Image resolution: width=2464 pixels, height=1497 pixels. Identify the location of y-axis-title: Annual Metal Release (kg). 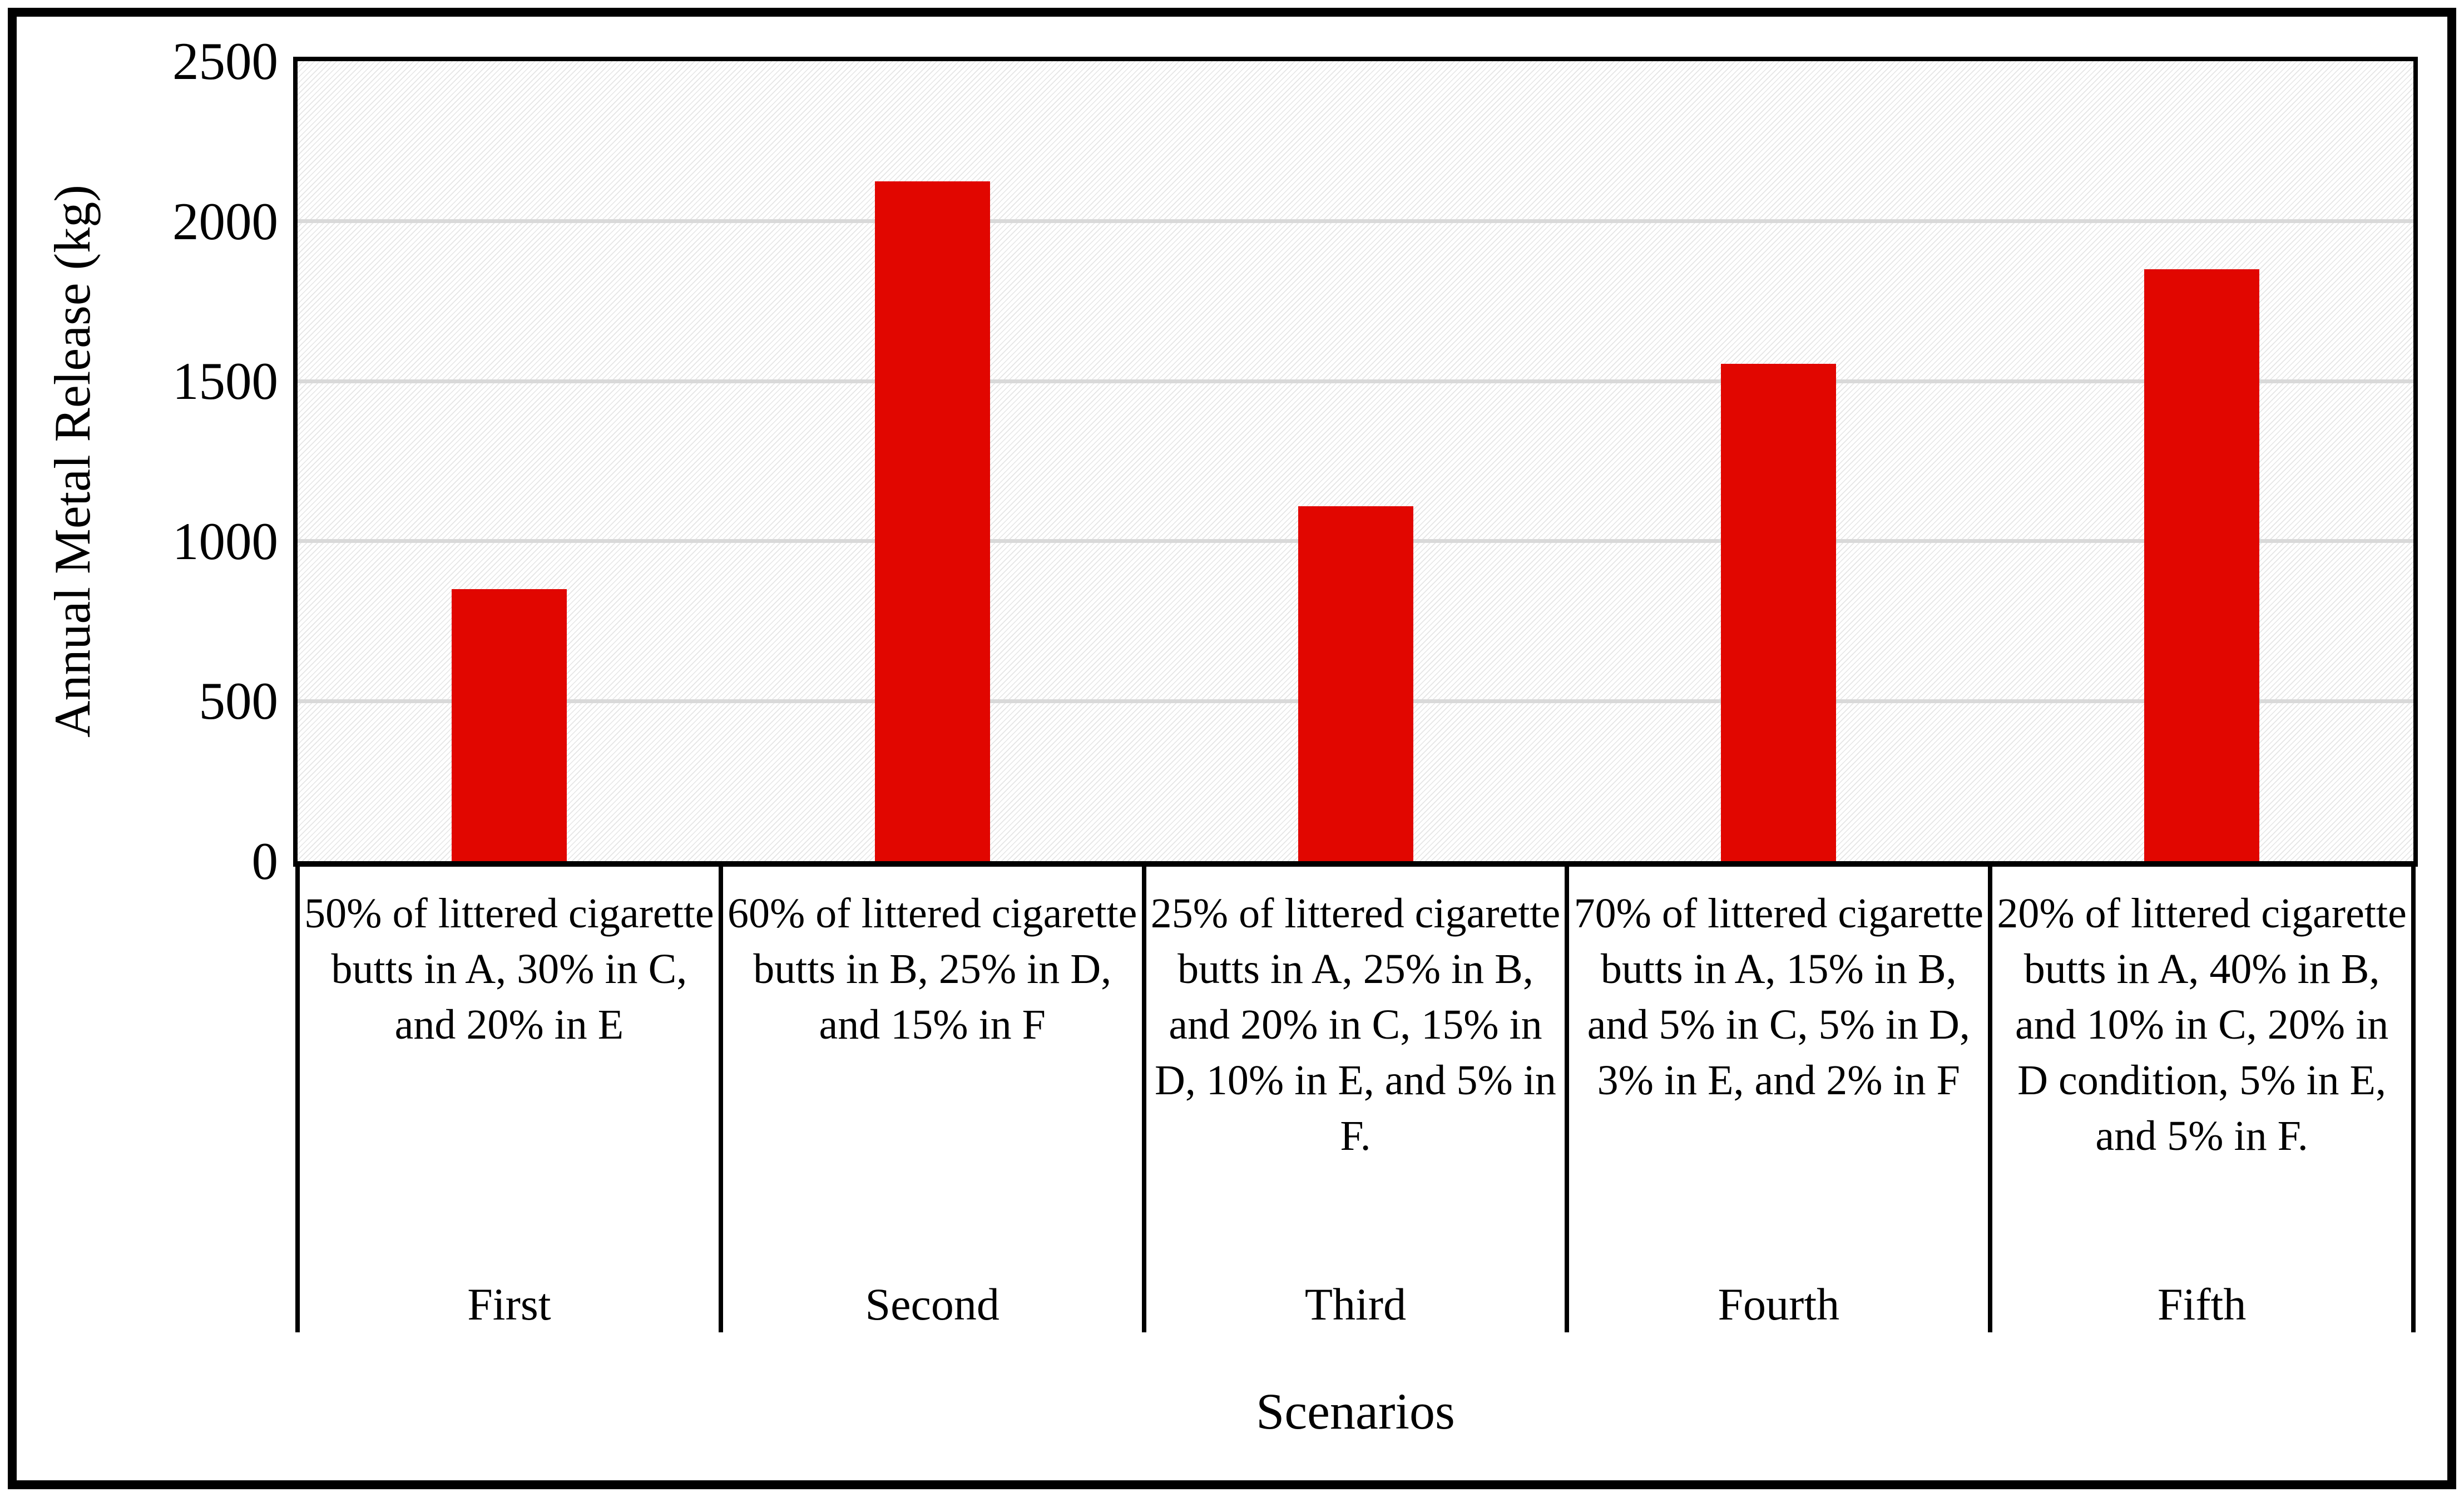
(73, 461).